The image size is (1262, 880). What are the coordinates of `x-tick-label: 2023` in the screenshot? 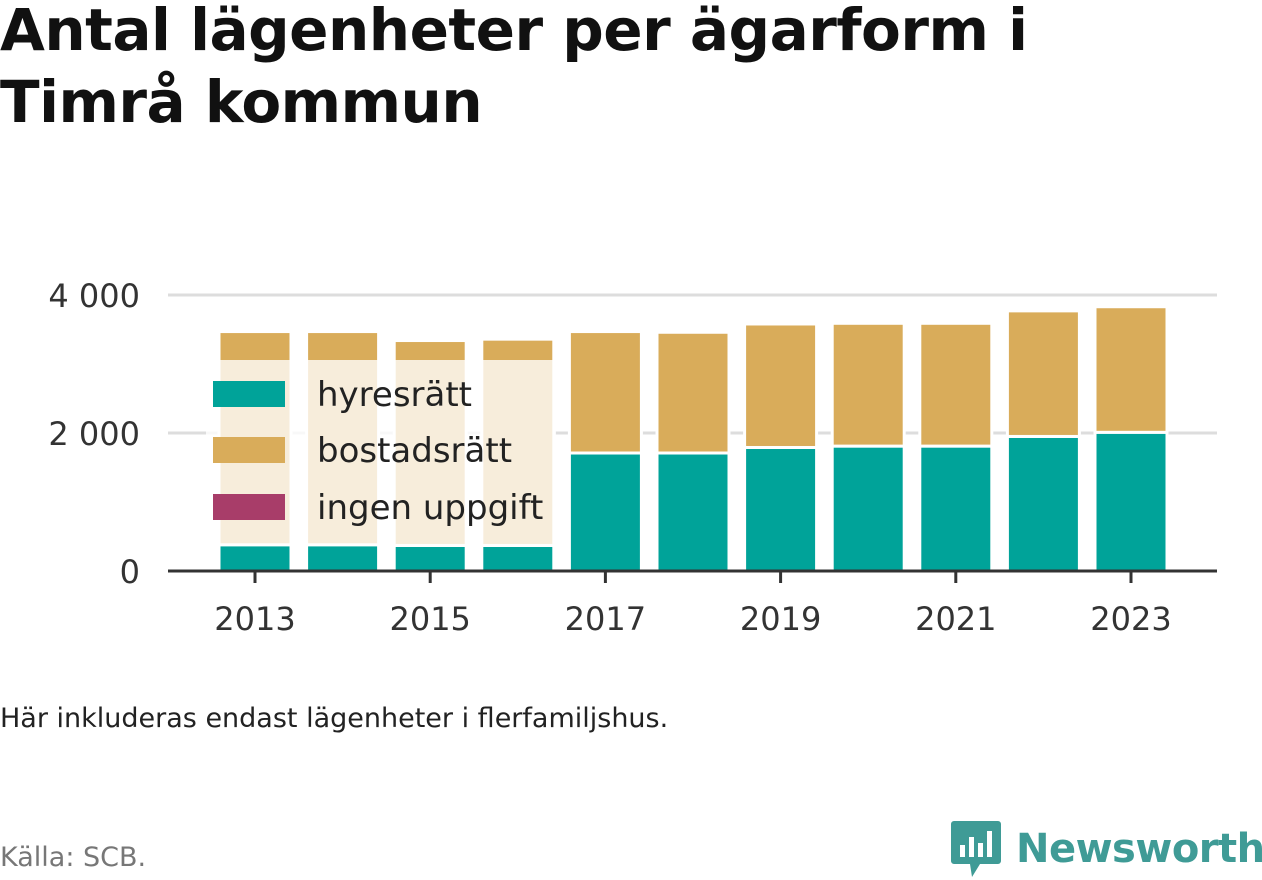 It's located at (1130, 619).